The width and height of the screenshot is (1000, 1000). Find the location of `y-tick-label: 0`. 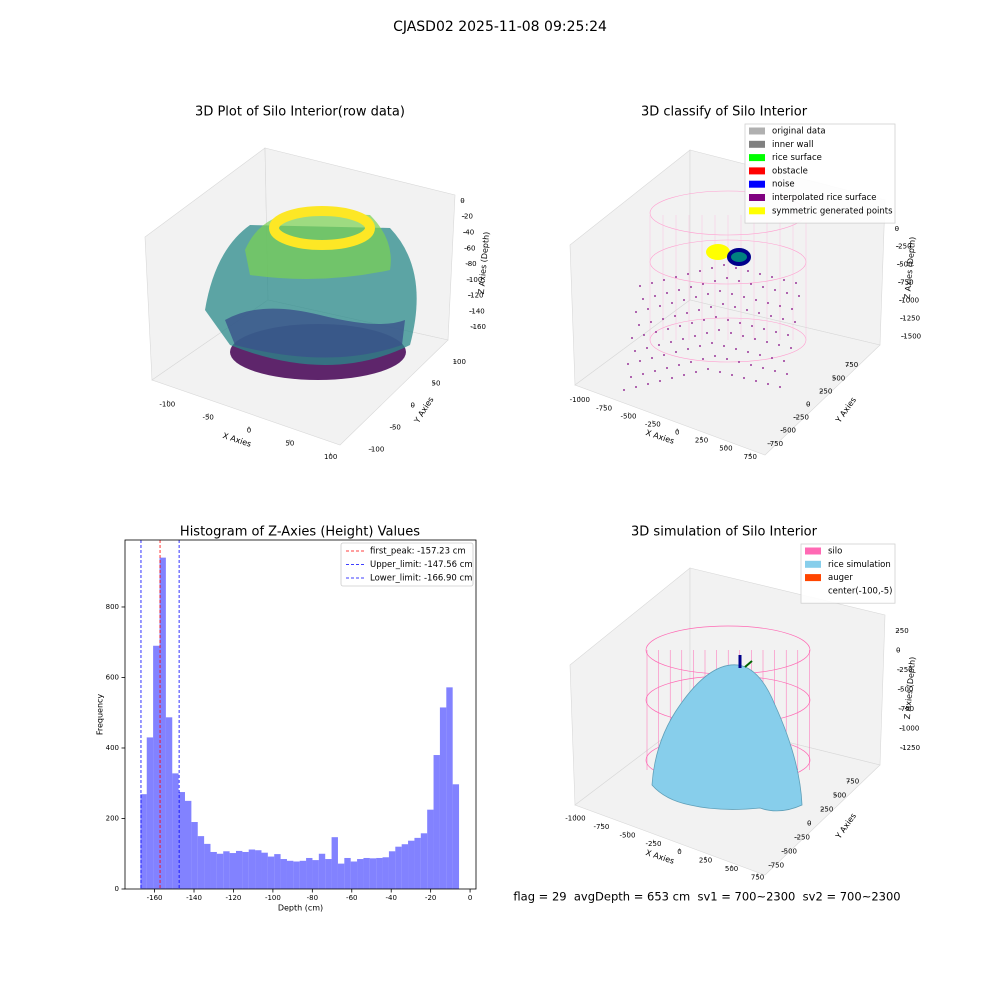

y-tick-label: 0 is located at coordinates (413, 406).